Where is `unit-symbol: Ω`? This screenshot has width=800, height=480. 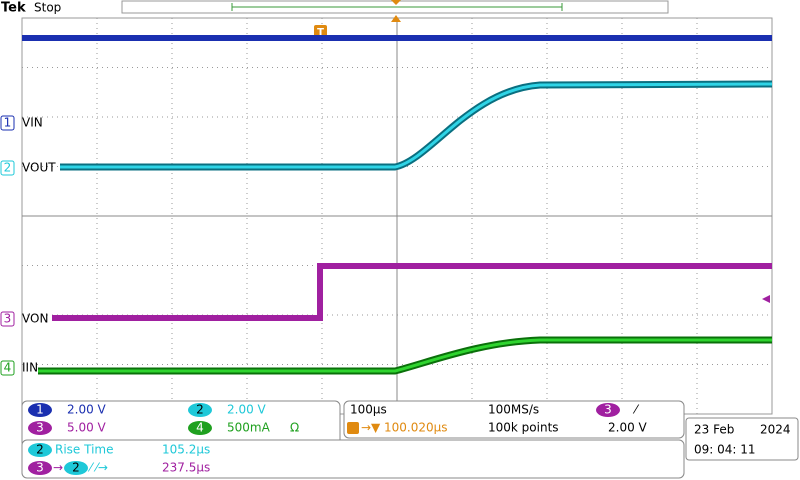
unit-symbol: Ω is located at coordinates (294, 428).